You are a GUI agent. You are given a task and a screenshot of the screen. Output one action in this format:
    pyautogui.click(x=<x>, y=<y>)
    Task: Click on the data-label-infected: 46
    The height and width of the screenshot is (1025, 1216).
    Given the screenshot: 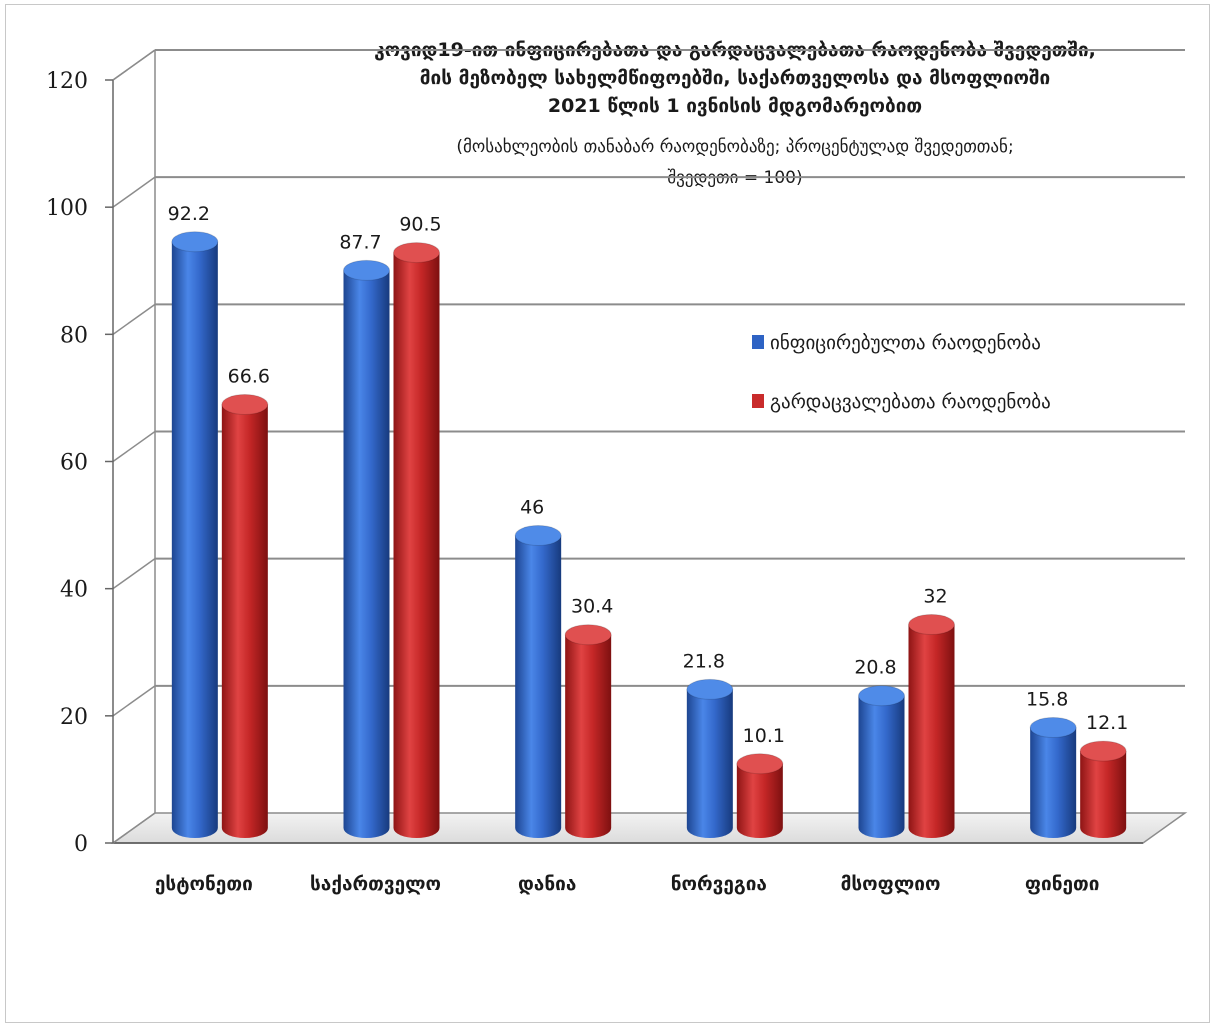 What is the action you would take?
    pyautogui.click(x=532, y=508)
    